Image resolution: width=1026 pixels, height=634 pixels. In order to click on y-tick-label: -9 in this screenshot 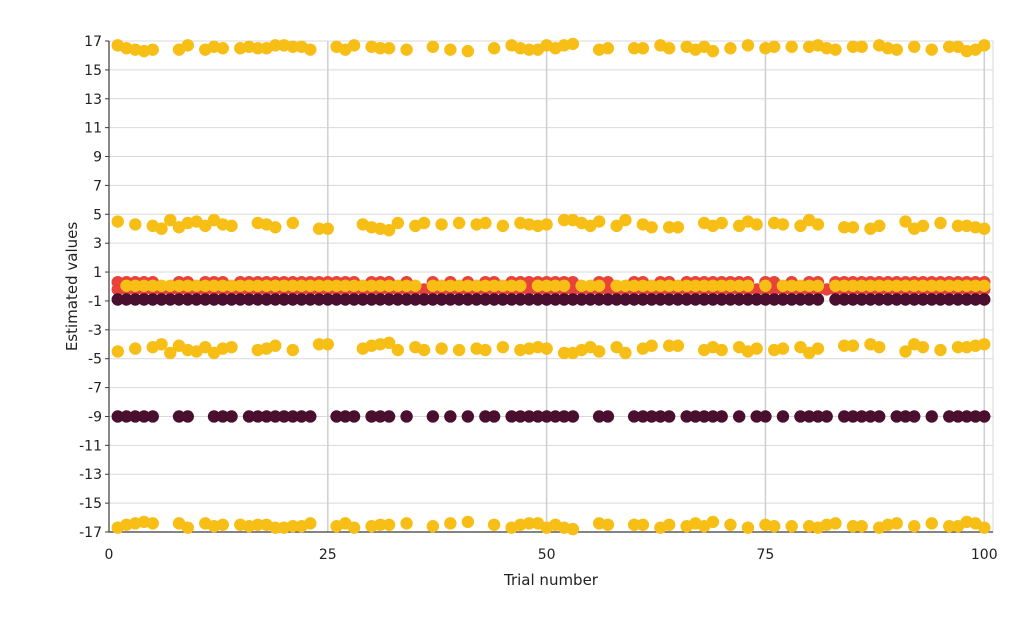, I will do `click(95, 417)`.